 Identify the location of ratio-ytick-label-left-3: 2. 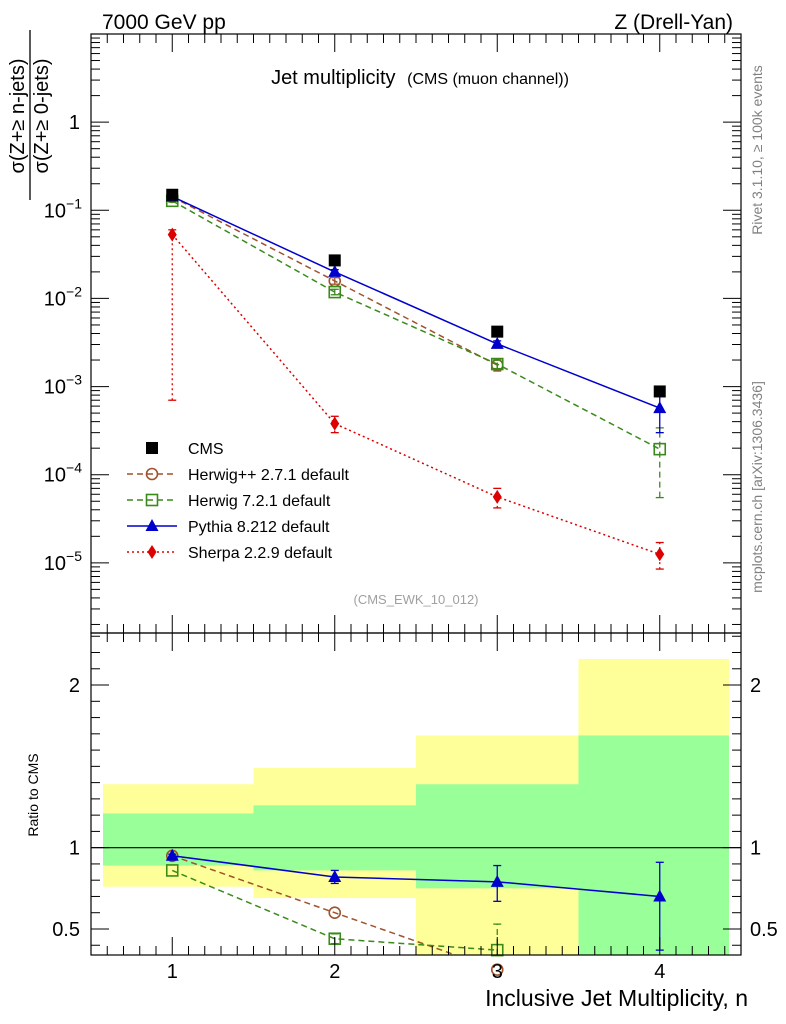
(74, 686).